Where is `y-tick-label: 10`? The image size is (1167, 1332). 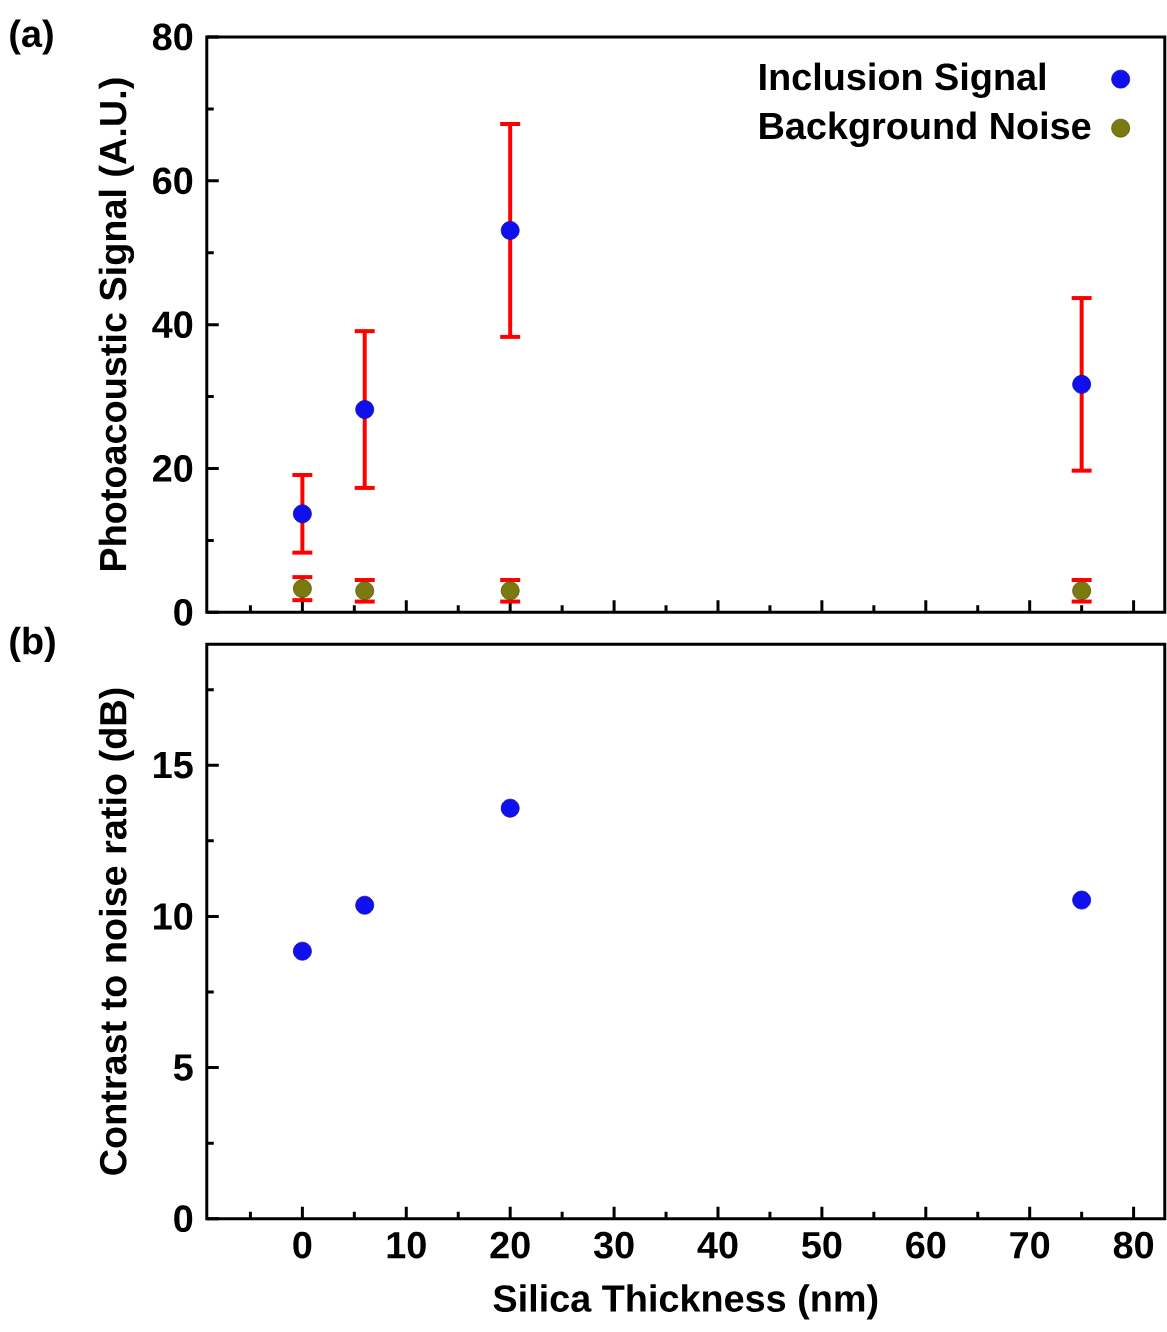
y-tick-label: 10 is located at coordinates (173, 916).